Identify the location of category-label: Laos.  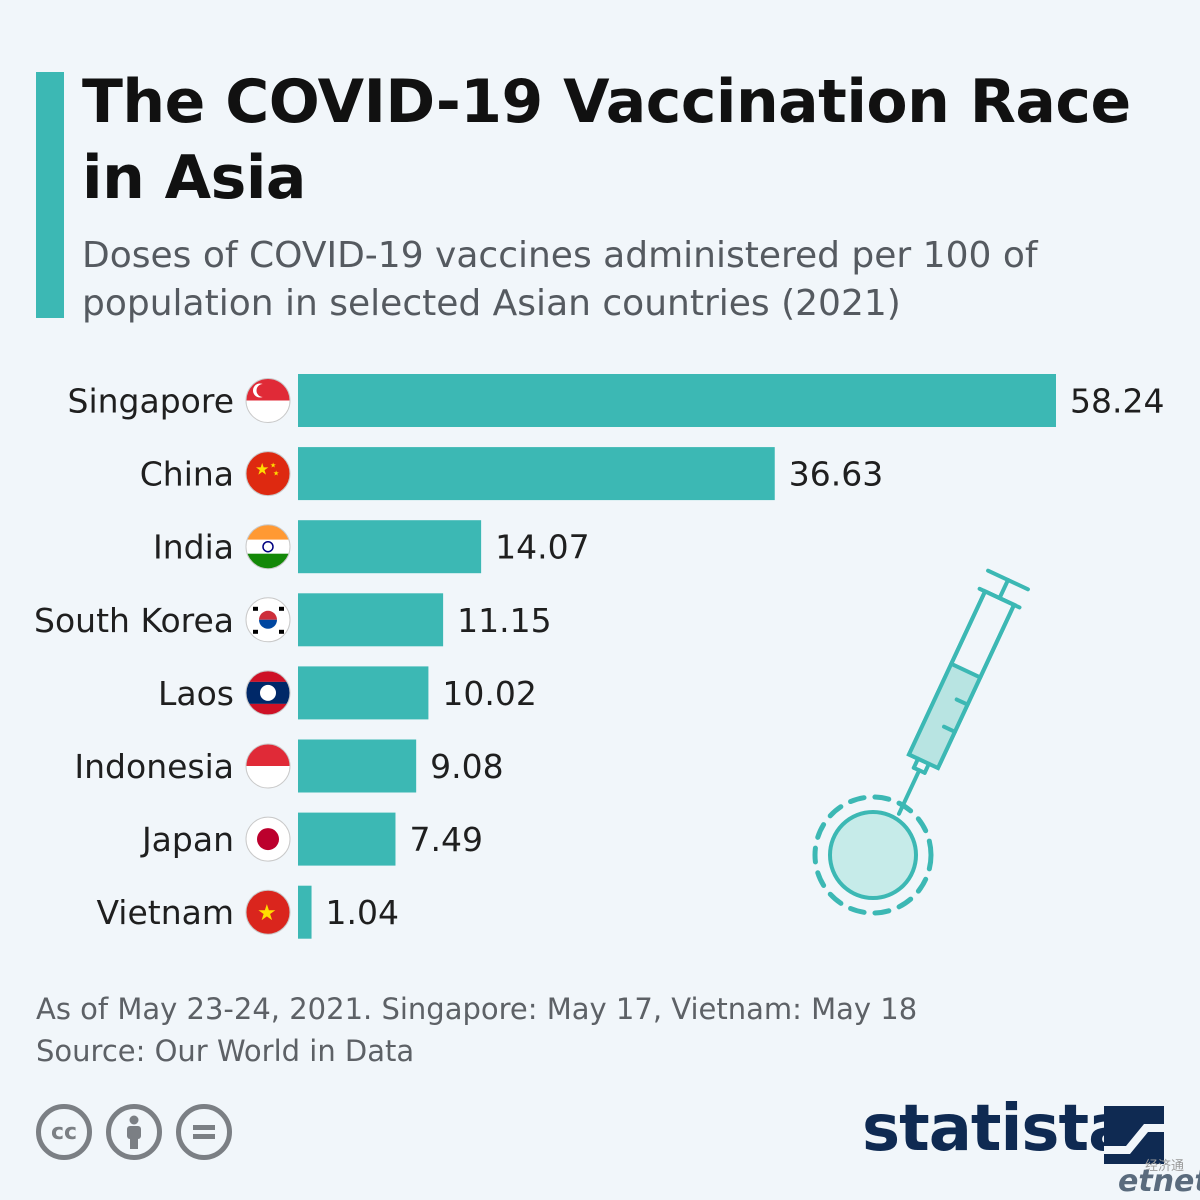
(196, 693).